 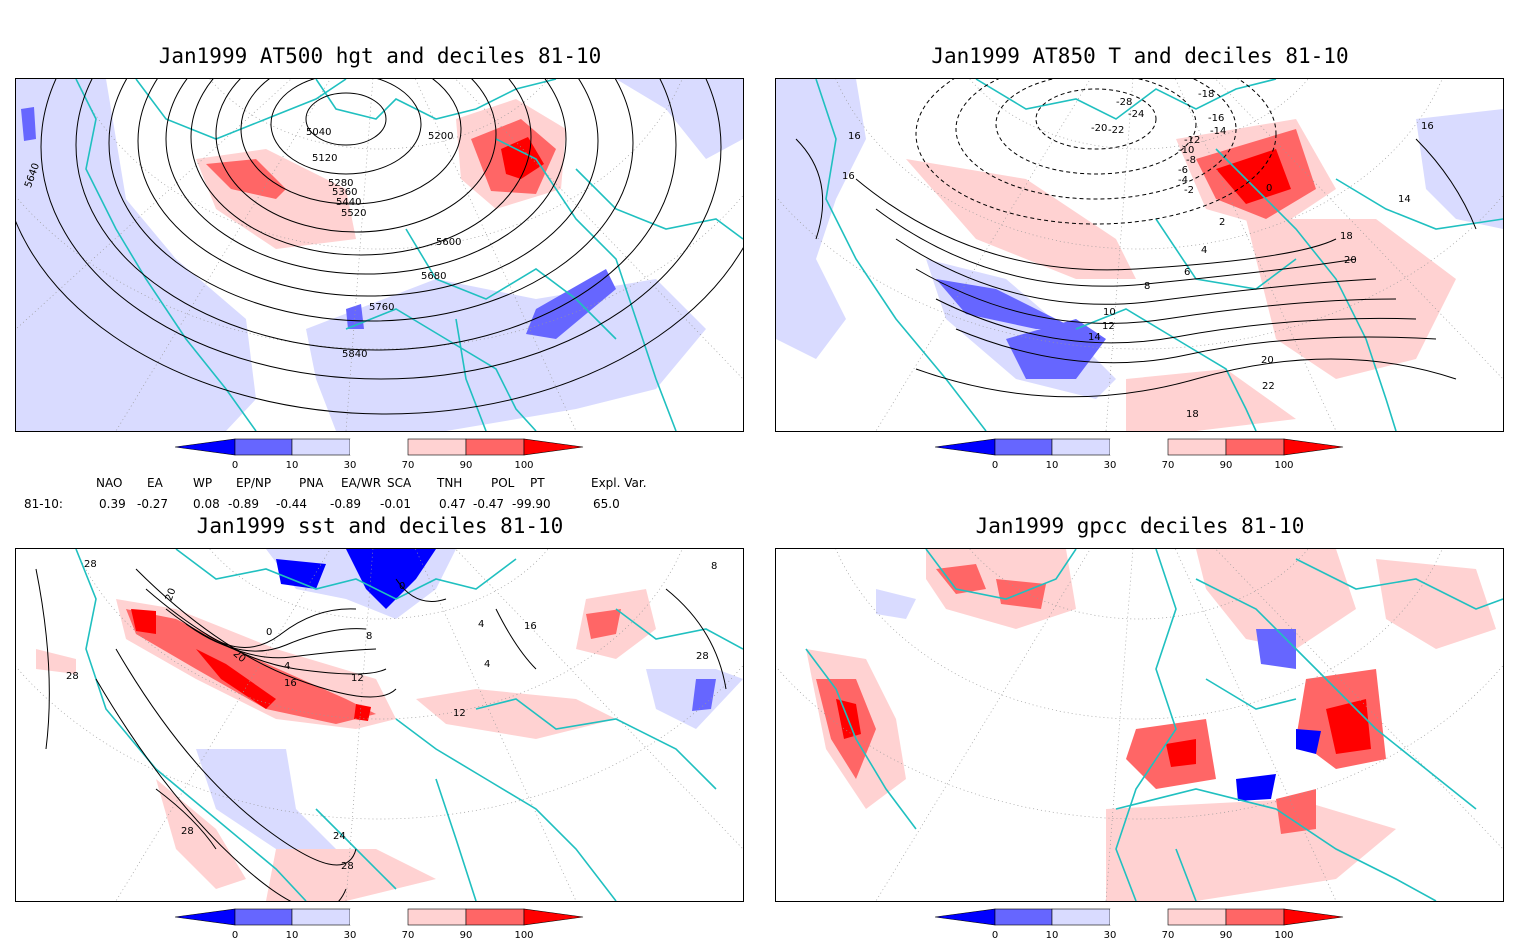 What do you see at coordinates (1189, 190) in the screenshot?
I see `contour-label: -2` at bounding box center [1189, 190].